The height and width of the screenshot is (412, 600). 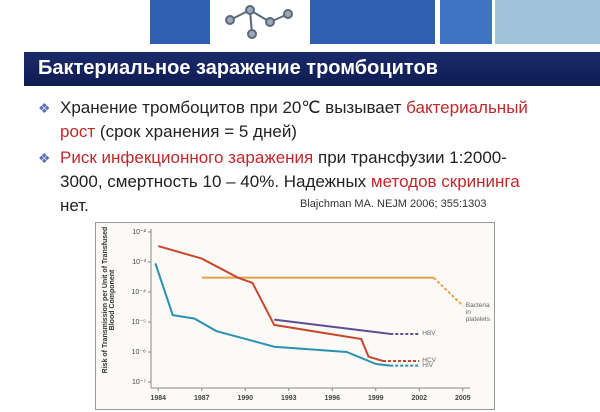 What do you see at coordinates (233, 107) in the screenshot?
I see `bullet-text: Хранение тромбоцитов при 20℃ вызывает` at bounding box center [233, 107].